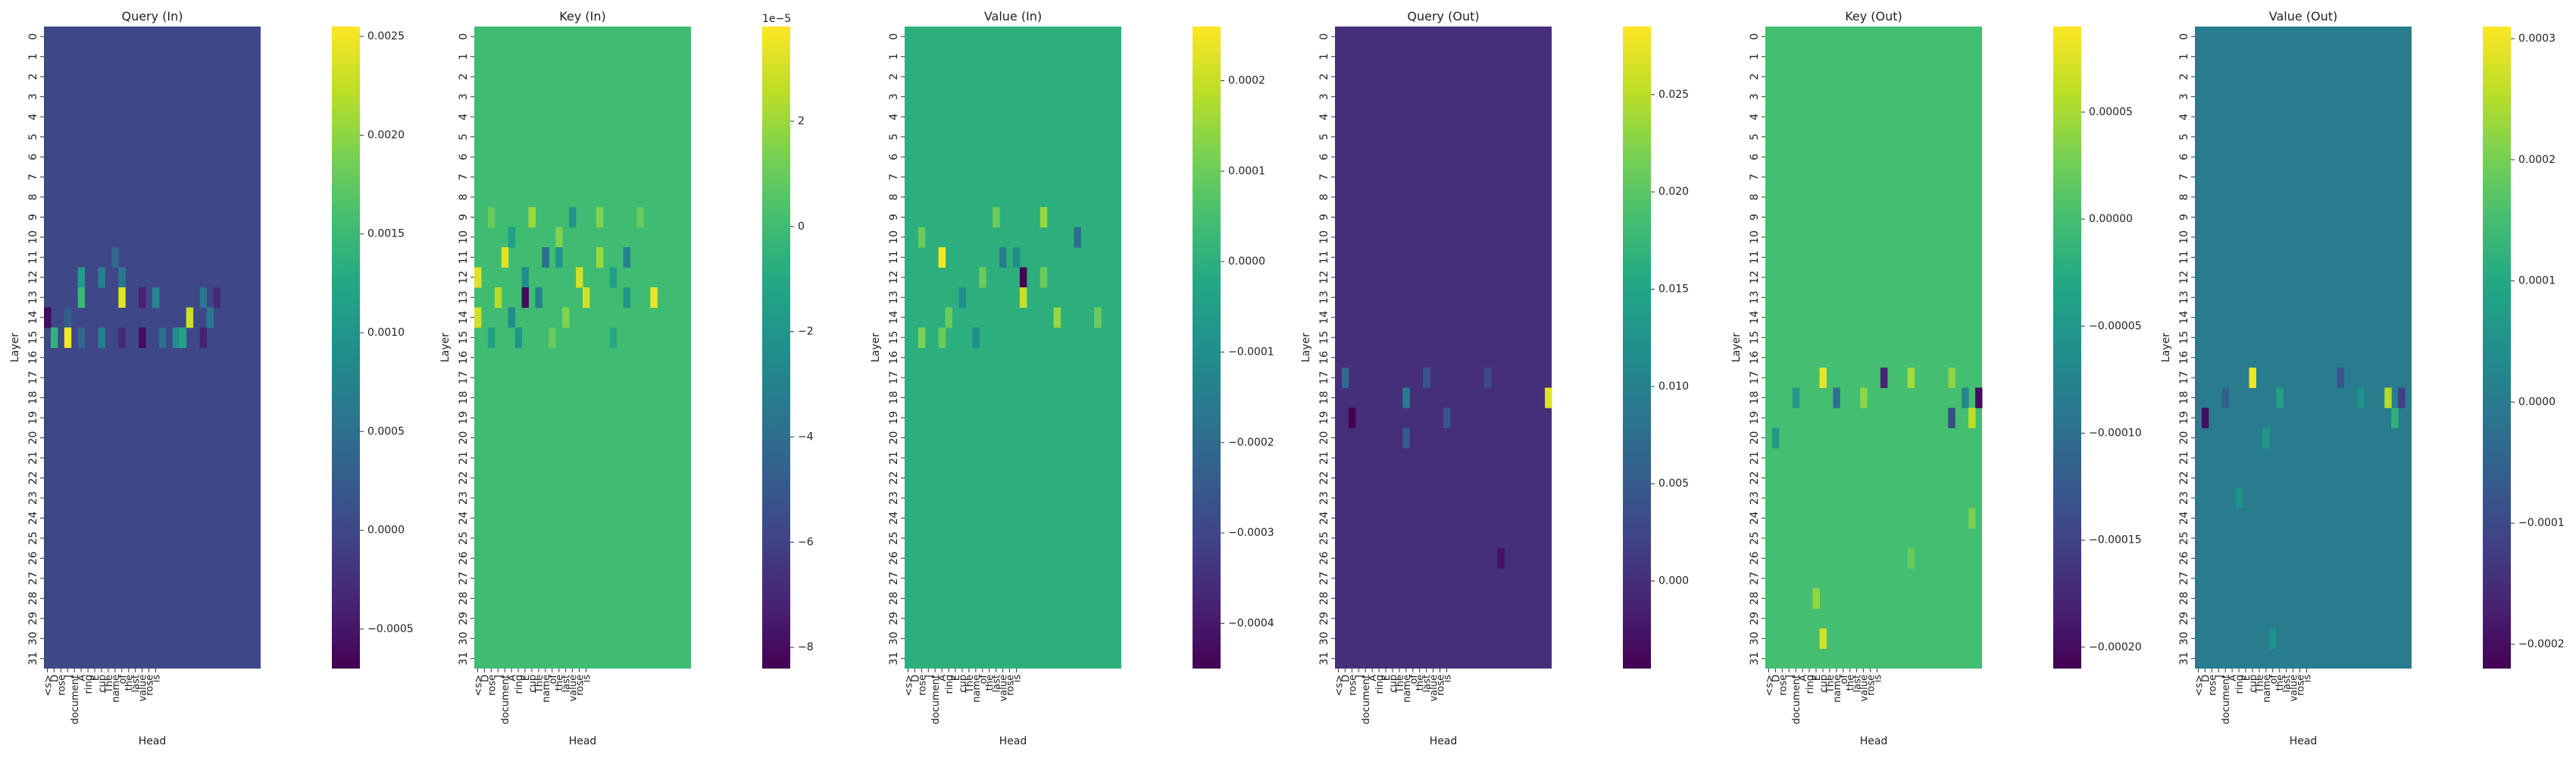 The width and height of the screenshot is (2576, 758). Describe the element at coordinates (1207, 348) in the screenshot. I see `colorbar` at that location.